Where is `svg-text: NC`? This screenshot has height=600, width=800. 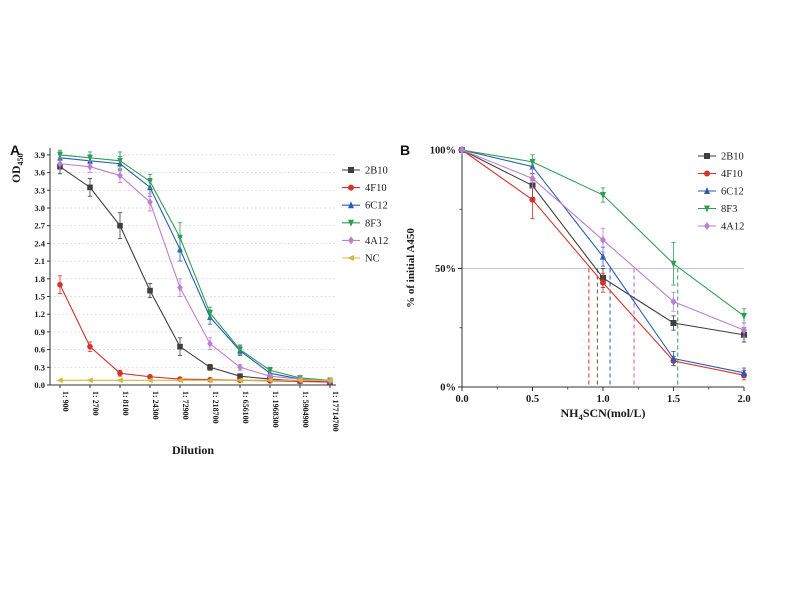 svg-text: NC is located at coordinates (372, 259).